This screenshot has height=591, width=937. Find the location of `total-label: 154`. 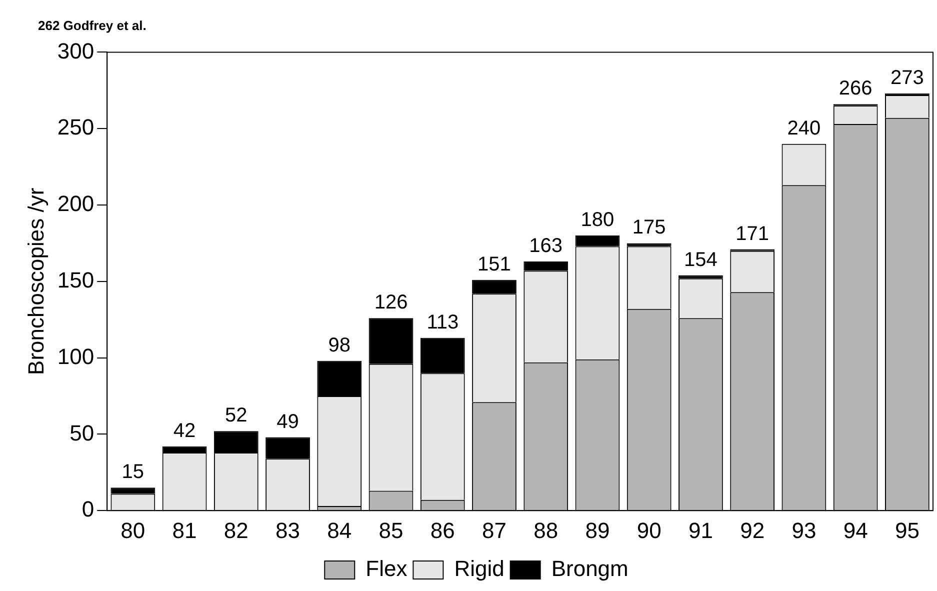

total-label: 154 is located at coordinates (701, 259).